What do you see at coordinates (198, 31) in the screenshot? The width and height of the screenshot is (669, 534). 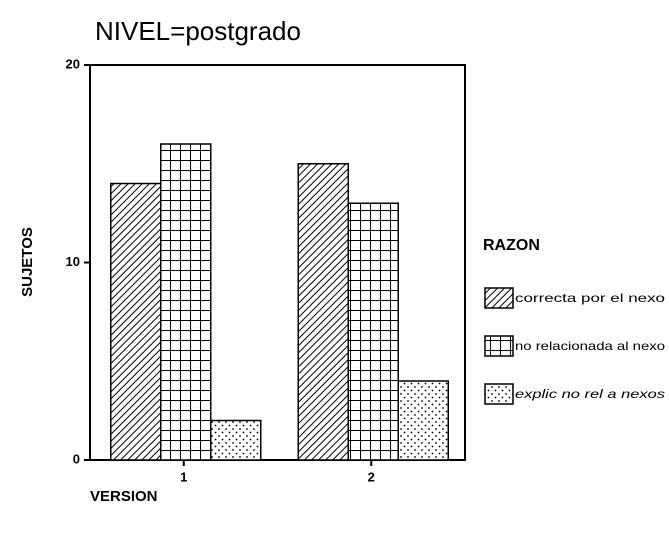 I see `chart-title: NIVEL=postgrado` at bounding box center [198, 31].